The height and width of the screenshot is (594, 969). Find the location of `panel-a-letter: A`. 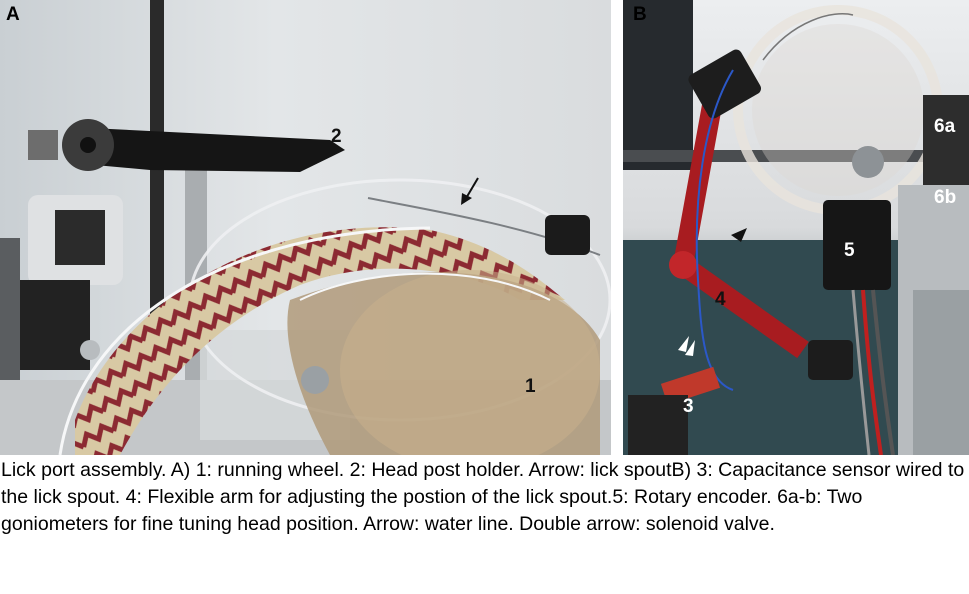

panel-a-letter: A is located at coordinates (13, 14).